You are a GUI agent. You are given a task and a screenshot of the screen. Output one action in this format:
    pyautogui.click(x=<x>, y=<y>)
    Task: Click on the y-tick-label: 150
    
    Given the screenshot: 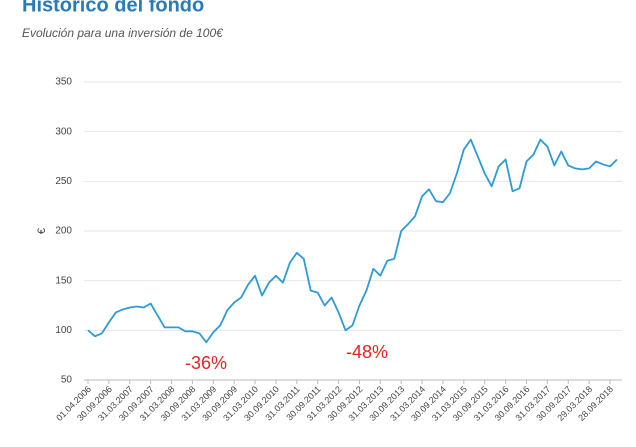 What is the action you would take?
    pyautogui.click(x=63, y=280)
    